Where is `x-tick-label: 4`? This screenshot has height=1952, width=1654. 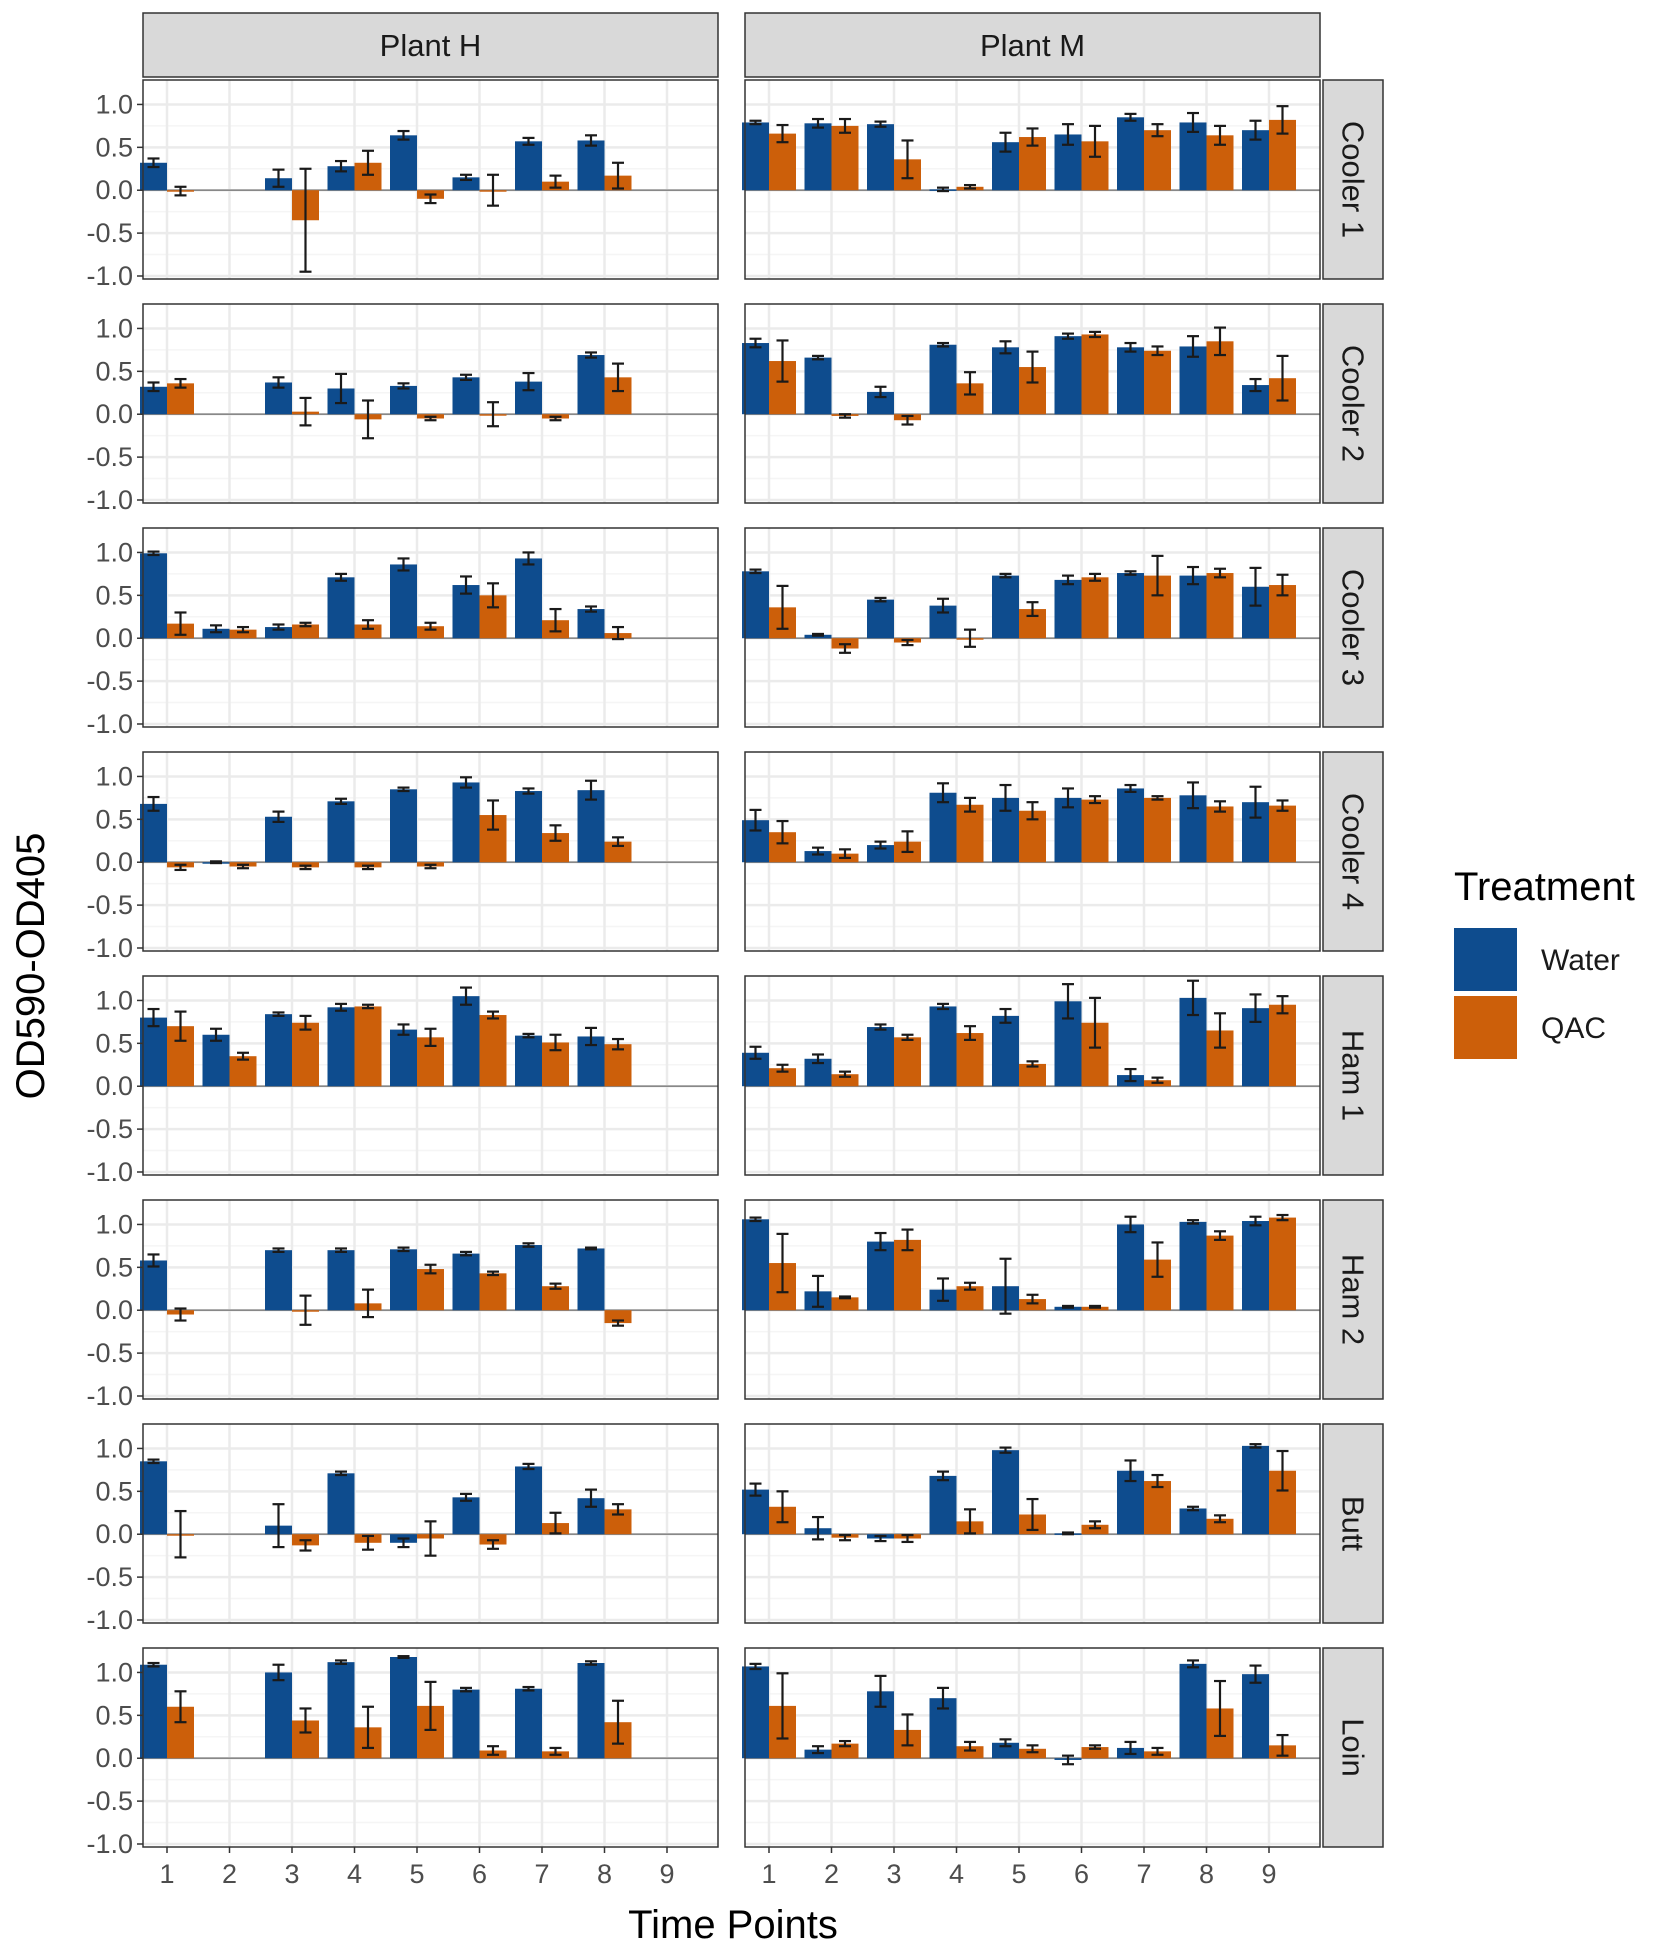 x-tick-label: 4 is located at coordinates (956, 1874).